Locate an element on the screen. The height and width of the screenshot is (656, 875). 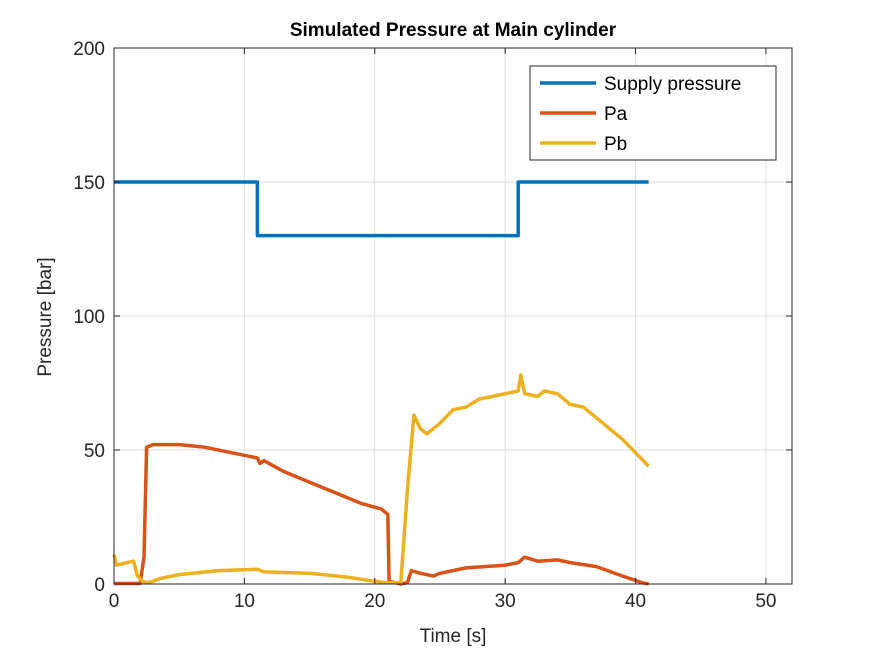
x-tick-label: 10 is located at coordinates (244, 601).